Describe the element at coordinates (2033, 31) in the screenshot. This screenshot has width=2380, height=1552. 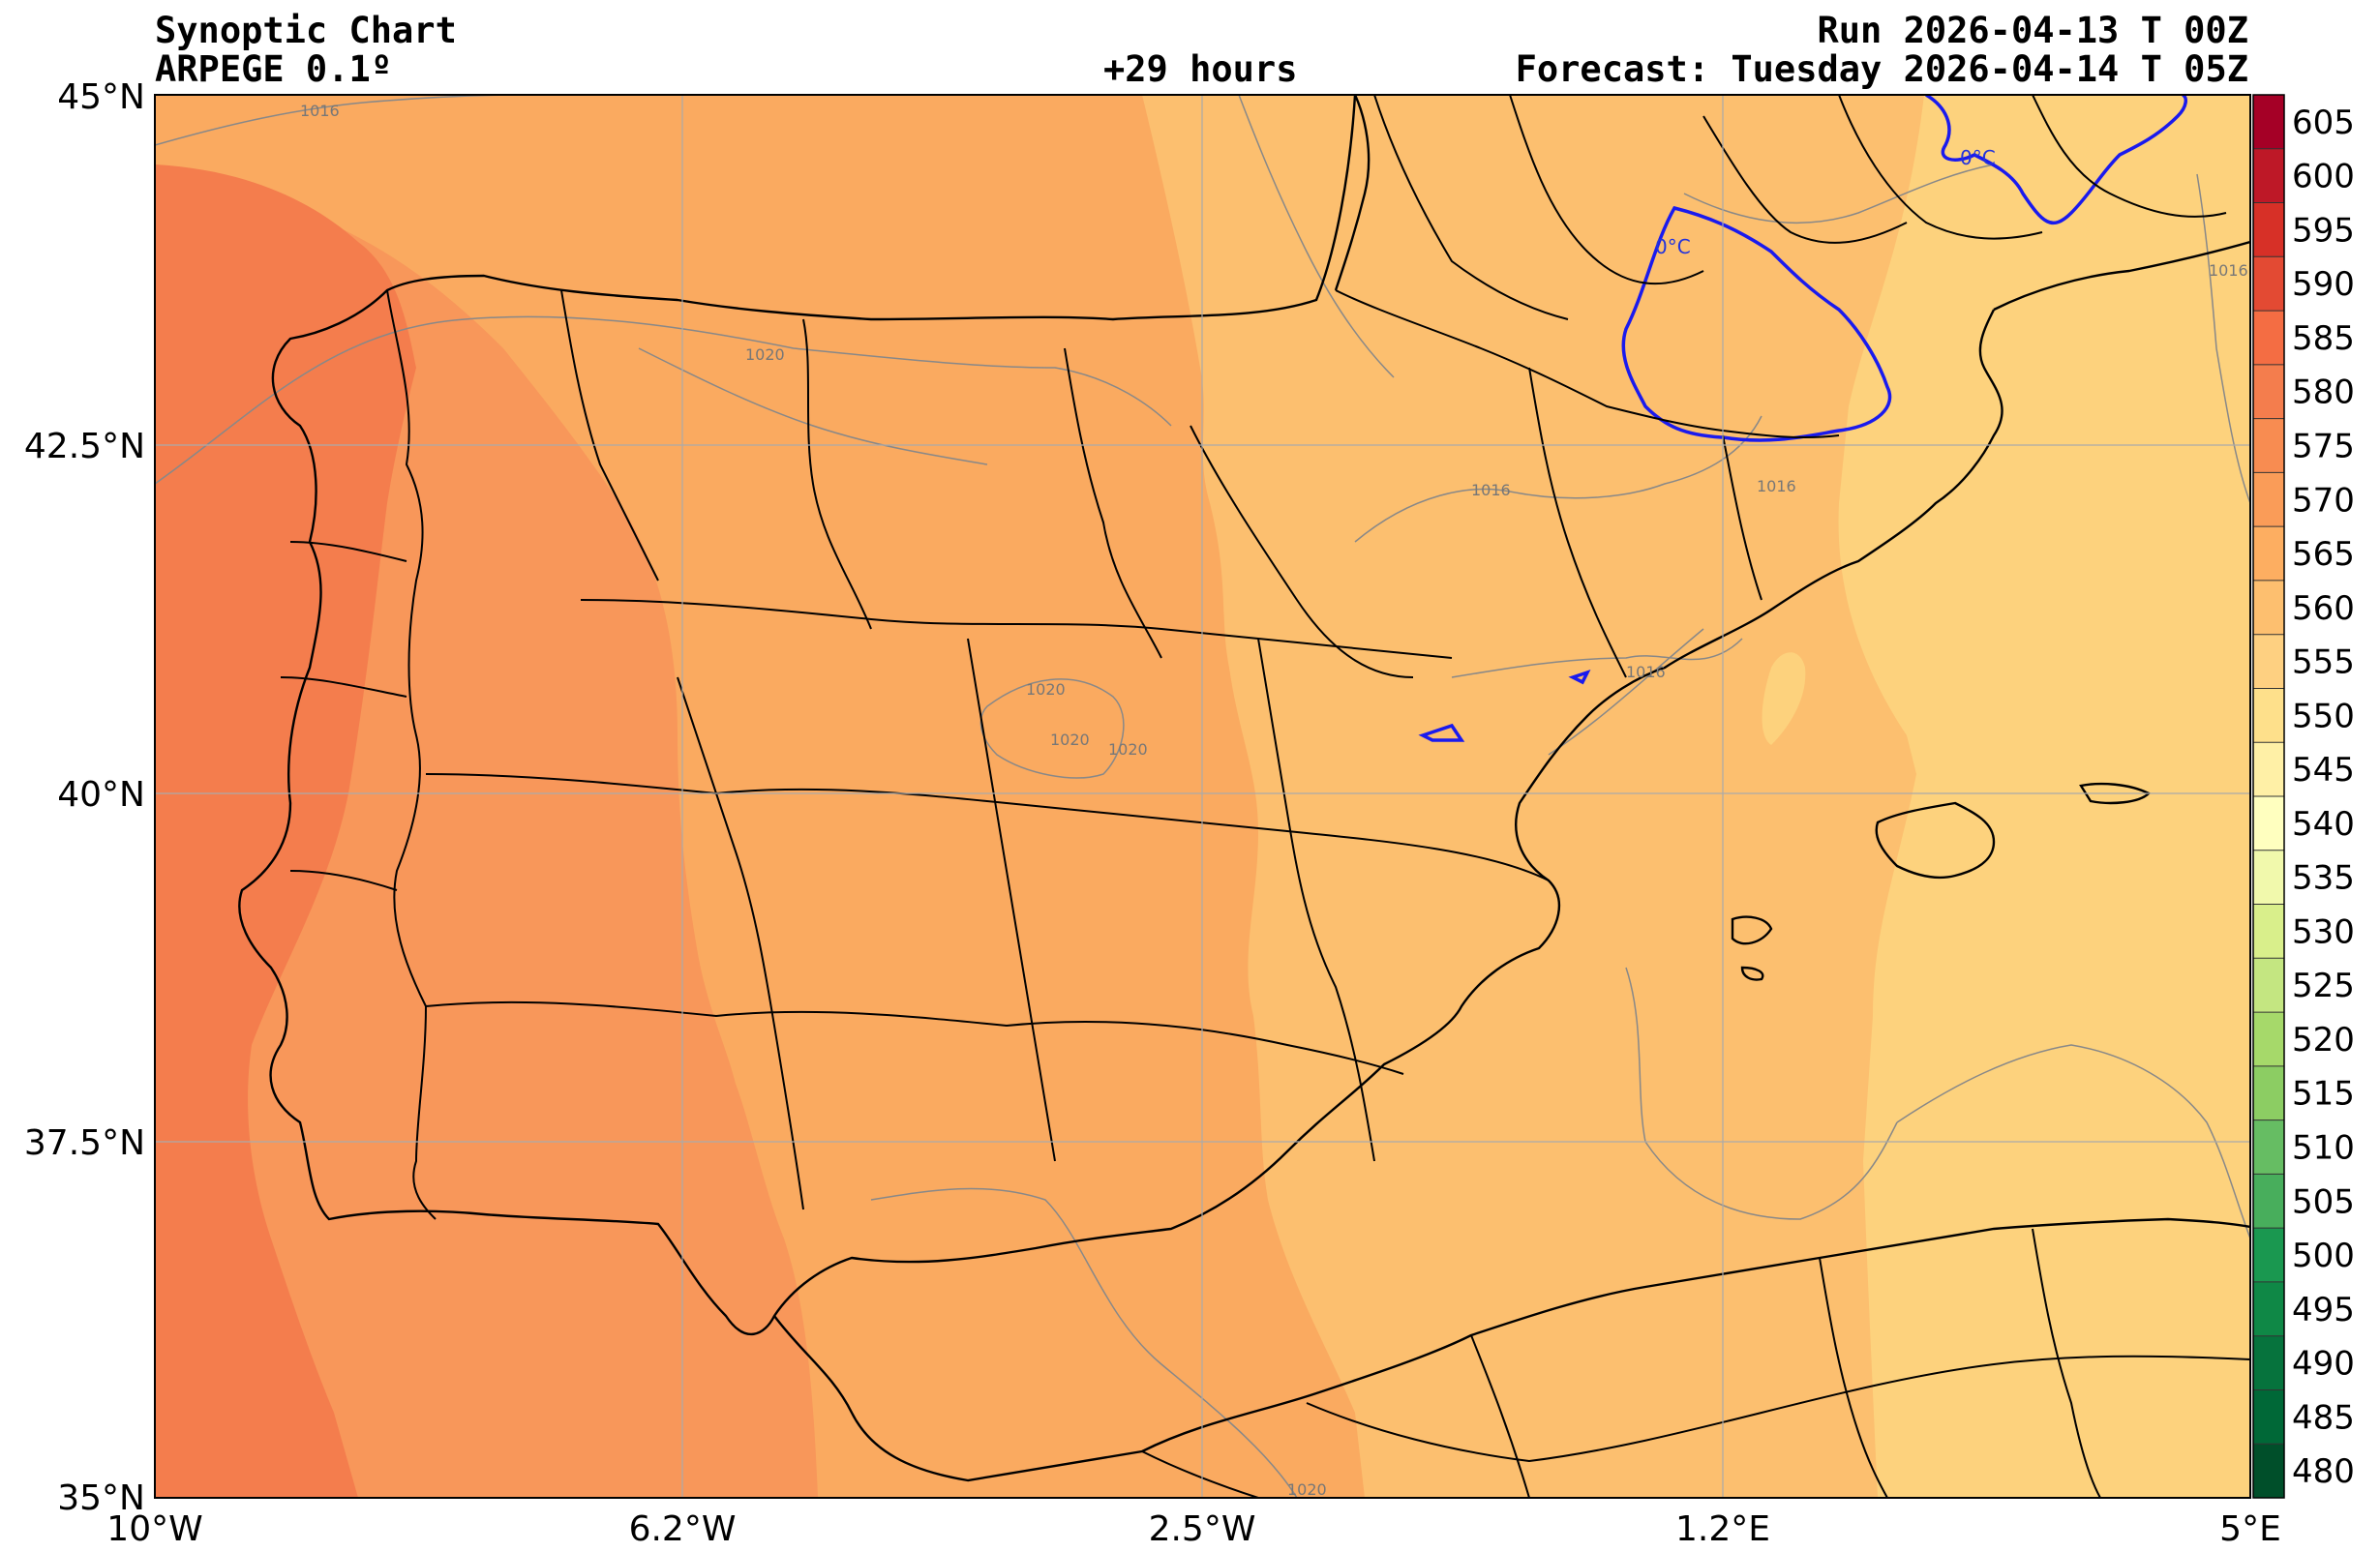
I see `run-time: Run 2026-04-13 T 00Z` at that location.